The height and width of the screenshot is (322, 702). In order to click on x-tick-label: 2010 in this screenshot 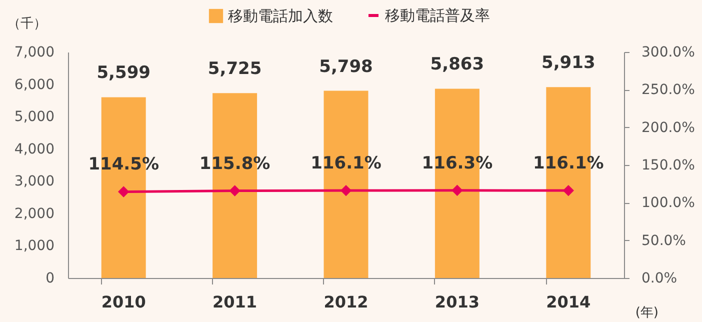, I will do `click(123, 302)`.